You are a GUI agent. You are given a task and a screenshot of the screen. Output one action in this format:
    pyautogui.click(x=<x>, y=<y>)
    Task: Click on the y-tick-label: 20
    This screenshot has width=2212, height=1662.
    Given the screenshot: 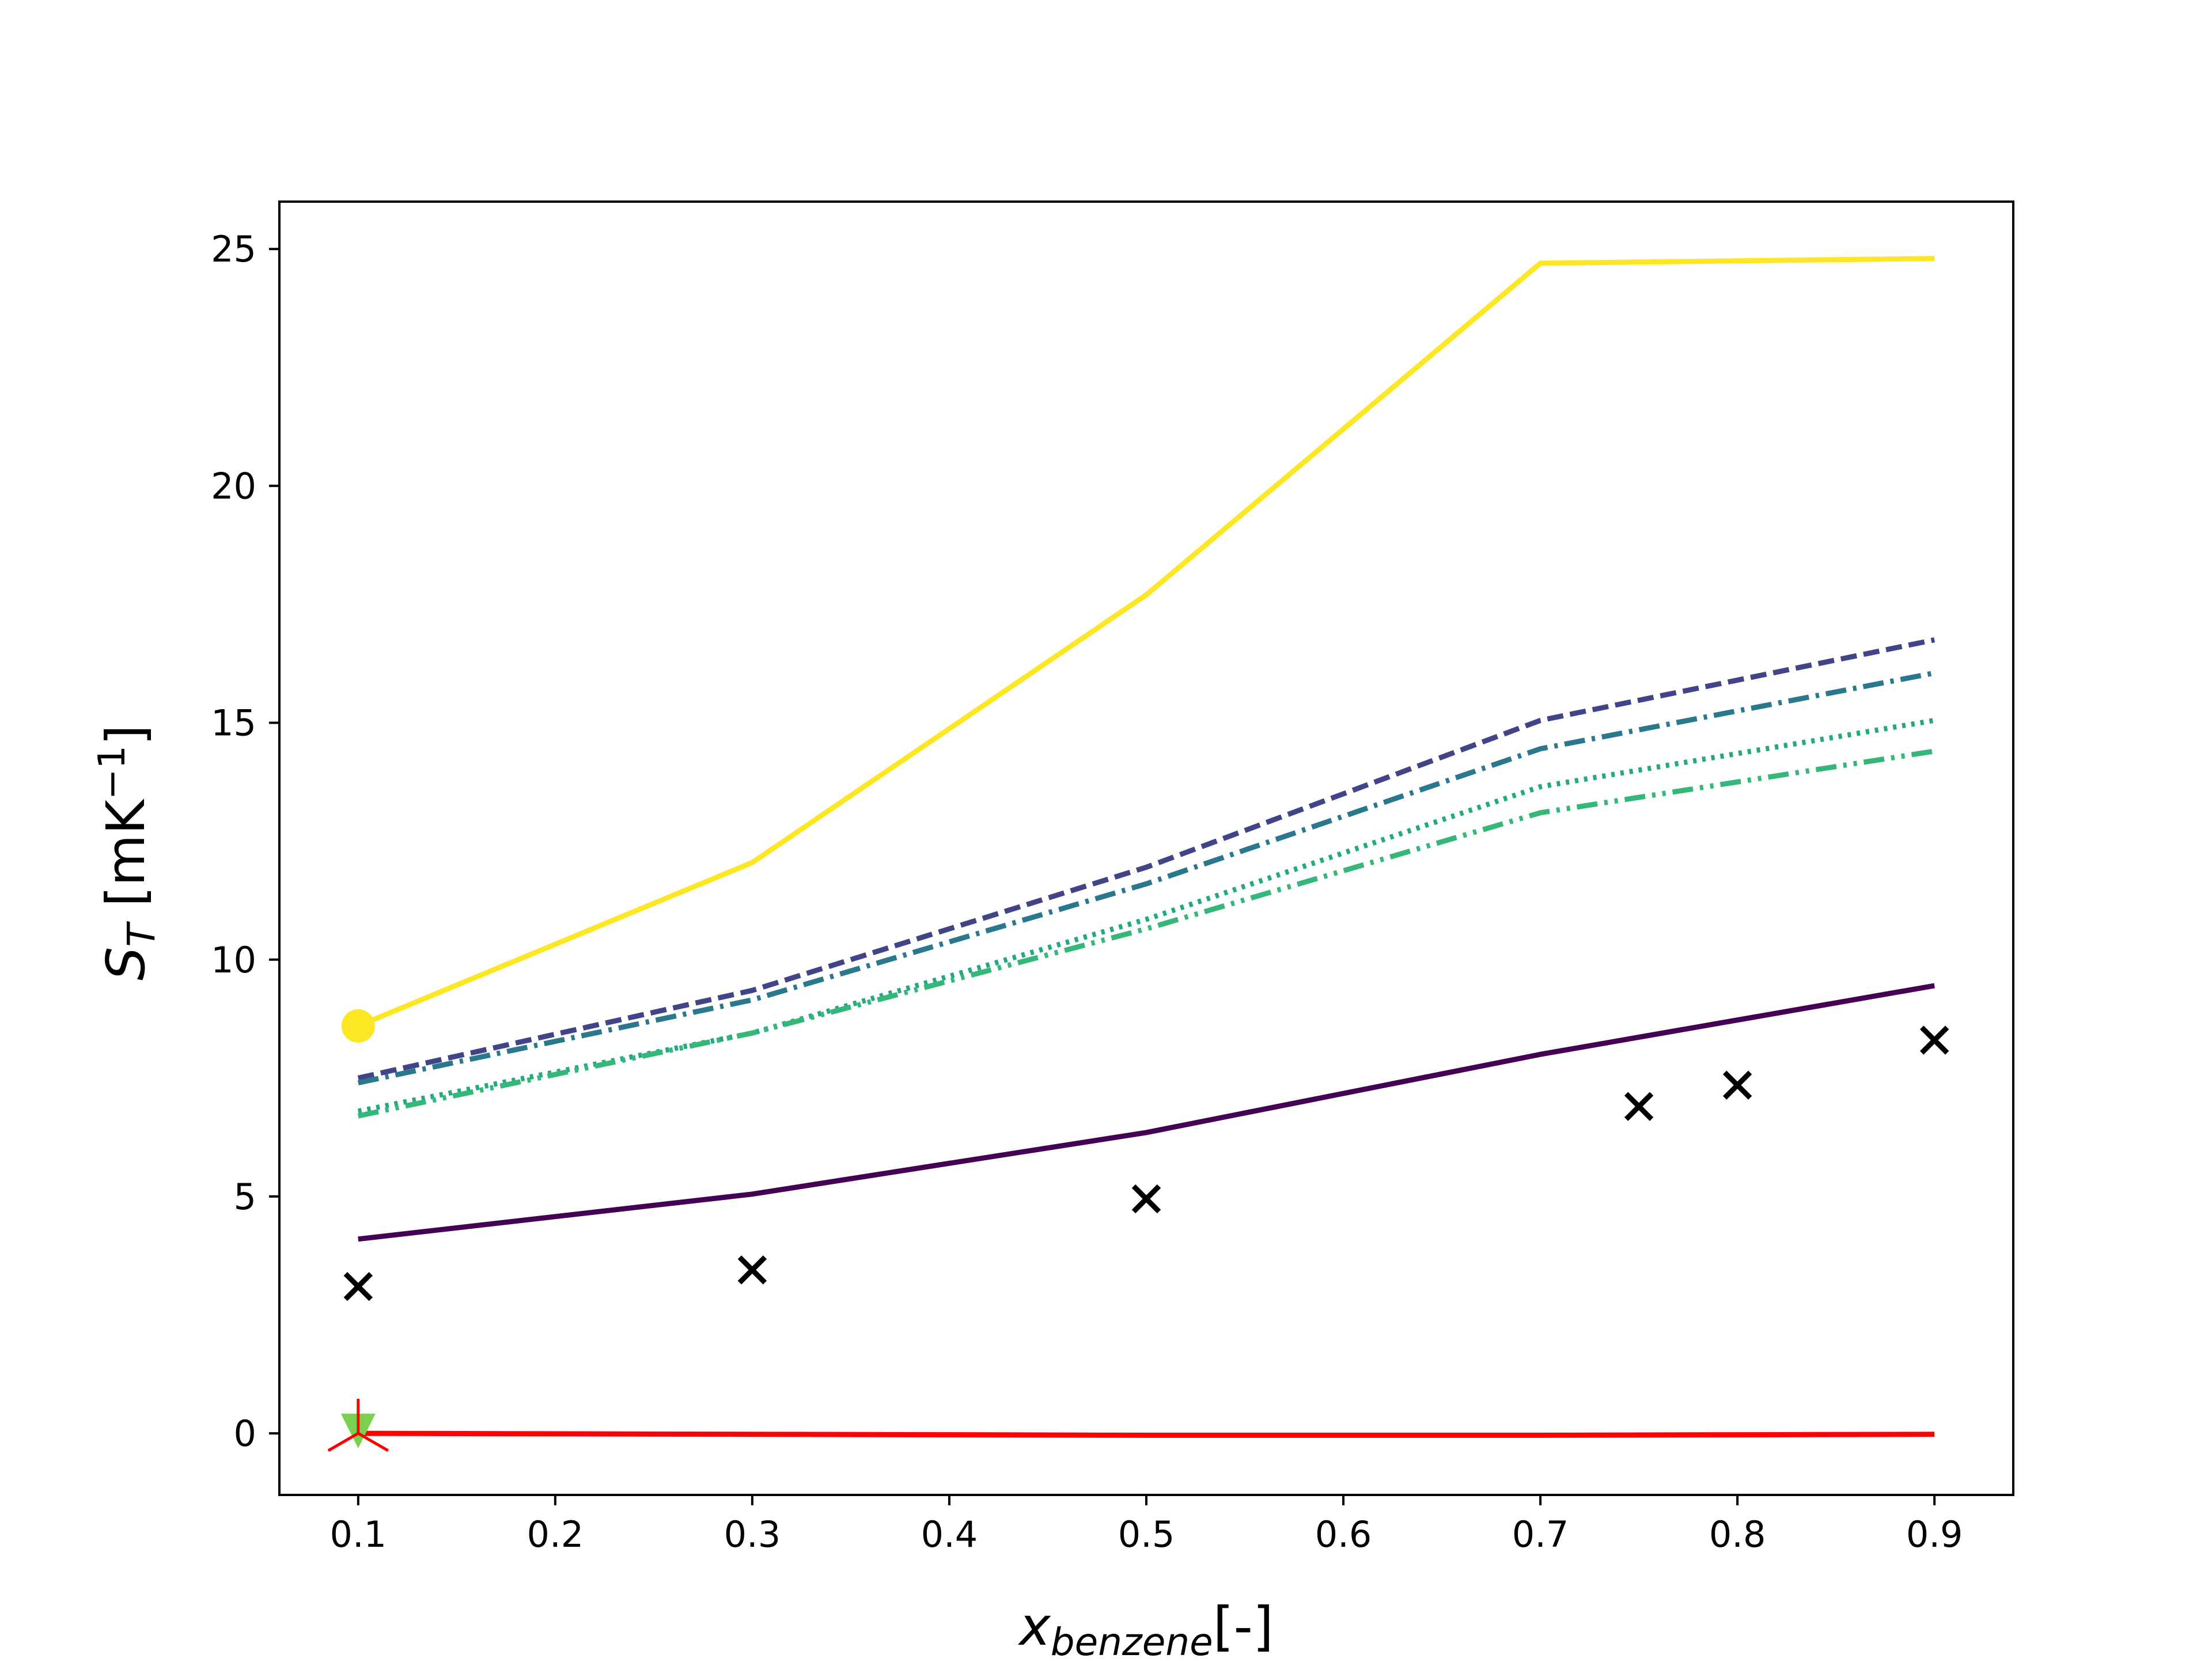 What is the action you would take?
    pyautogui.click(x=233, y=486)
    